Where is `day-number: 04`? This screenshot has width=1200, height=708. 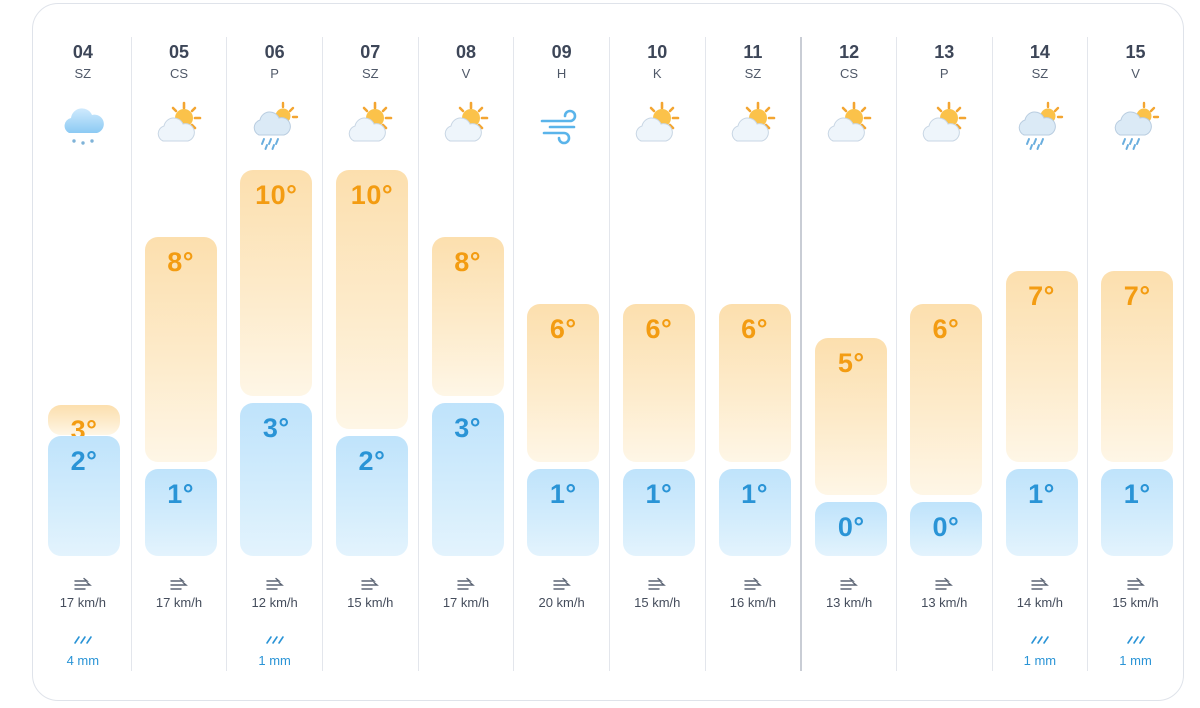 day-number: 04 is located at coordinates (82, 52).